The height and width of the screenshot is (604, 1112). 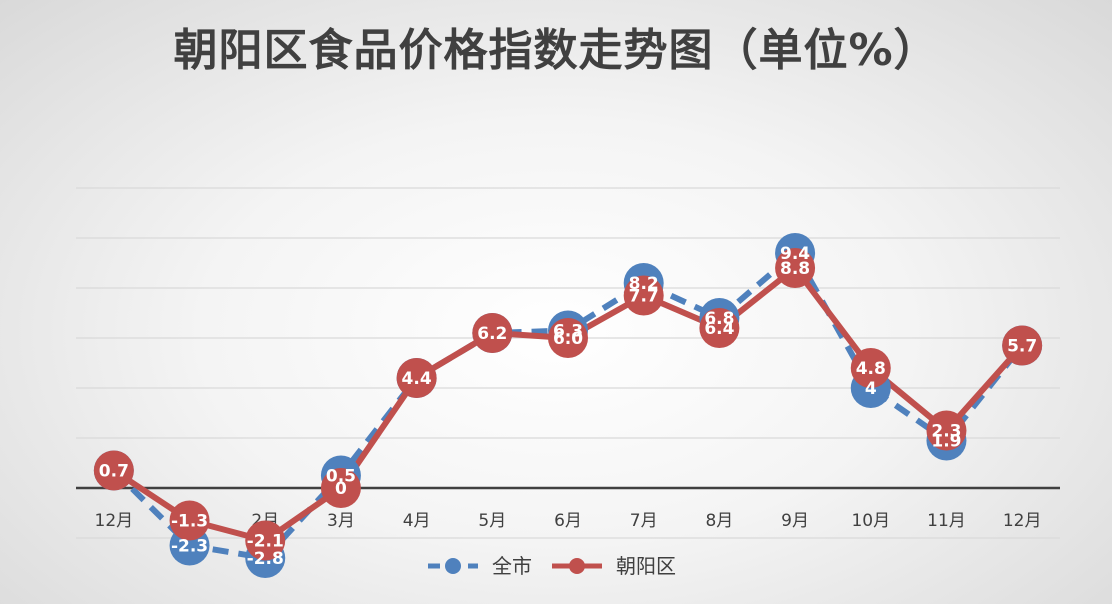 What do you see at coordinates (719, 521) in the screenshot?
I see `x-tick-label: 8月` at bounding box center [719, 521].